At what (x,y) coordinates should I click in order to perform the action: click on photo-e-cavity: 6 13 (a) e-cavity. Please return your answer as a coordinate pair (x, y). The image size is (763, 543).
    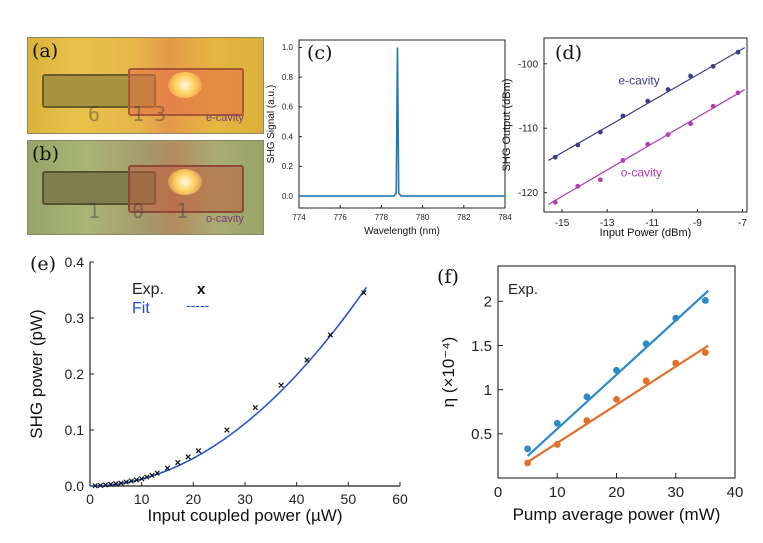
    Looking at the image, I should click on (145, 85).